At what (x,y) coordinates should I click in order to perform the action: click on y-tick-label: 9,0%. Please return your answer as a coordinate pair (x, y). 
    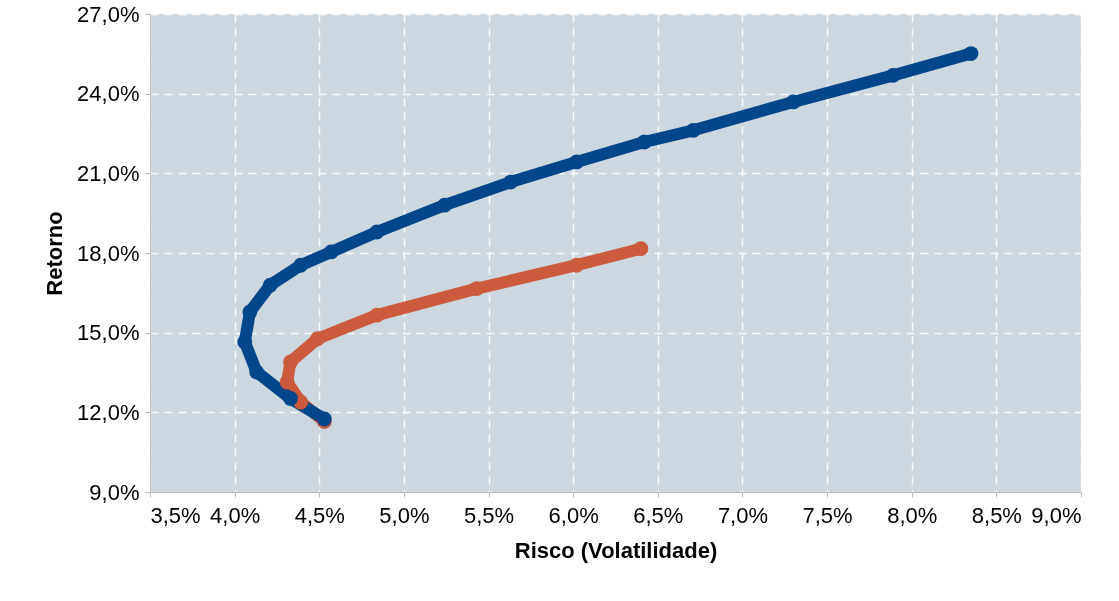
    Looking at the image, I should click on (114, 492).